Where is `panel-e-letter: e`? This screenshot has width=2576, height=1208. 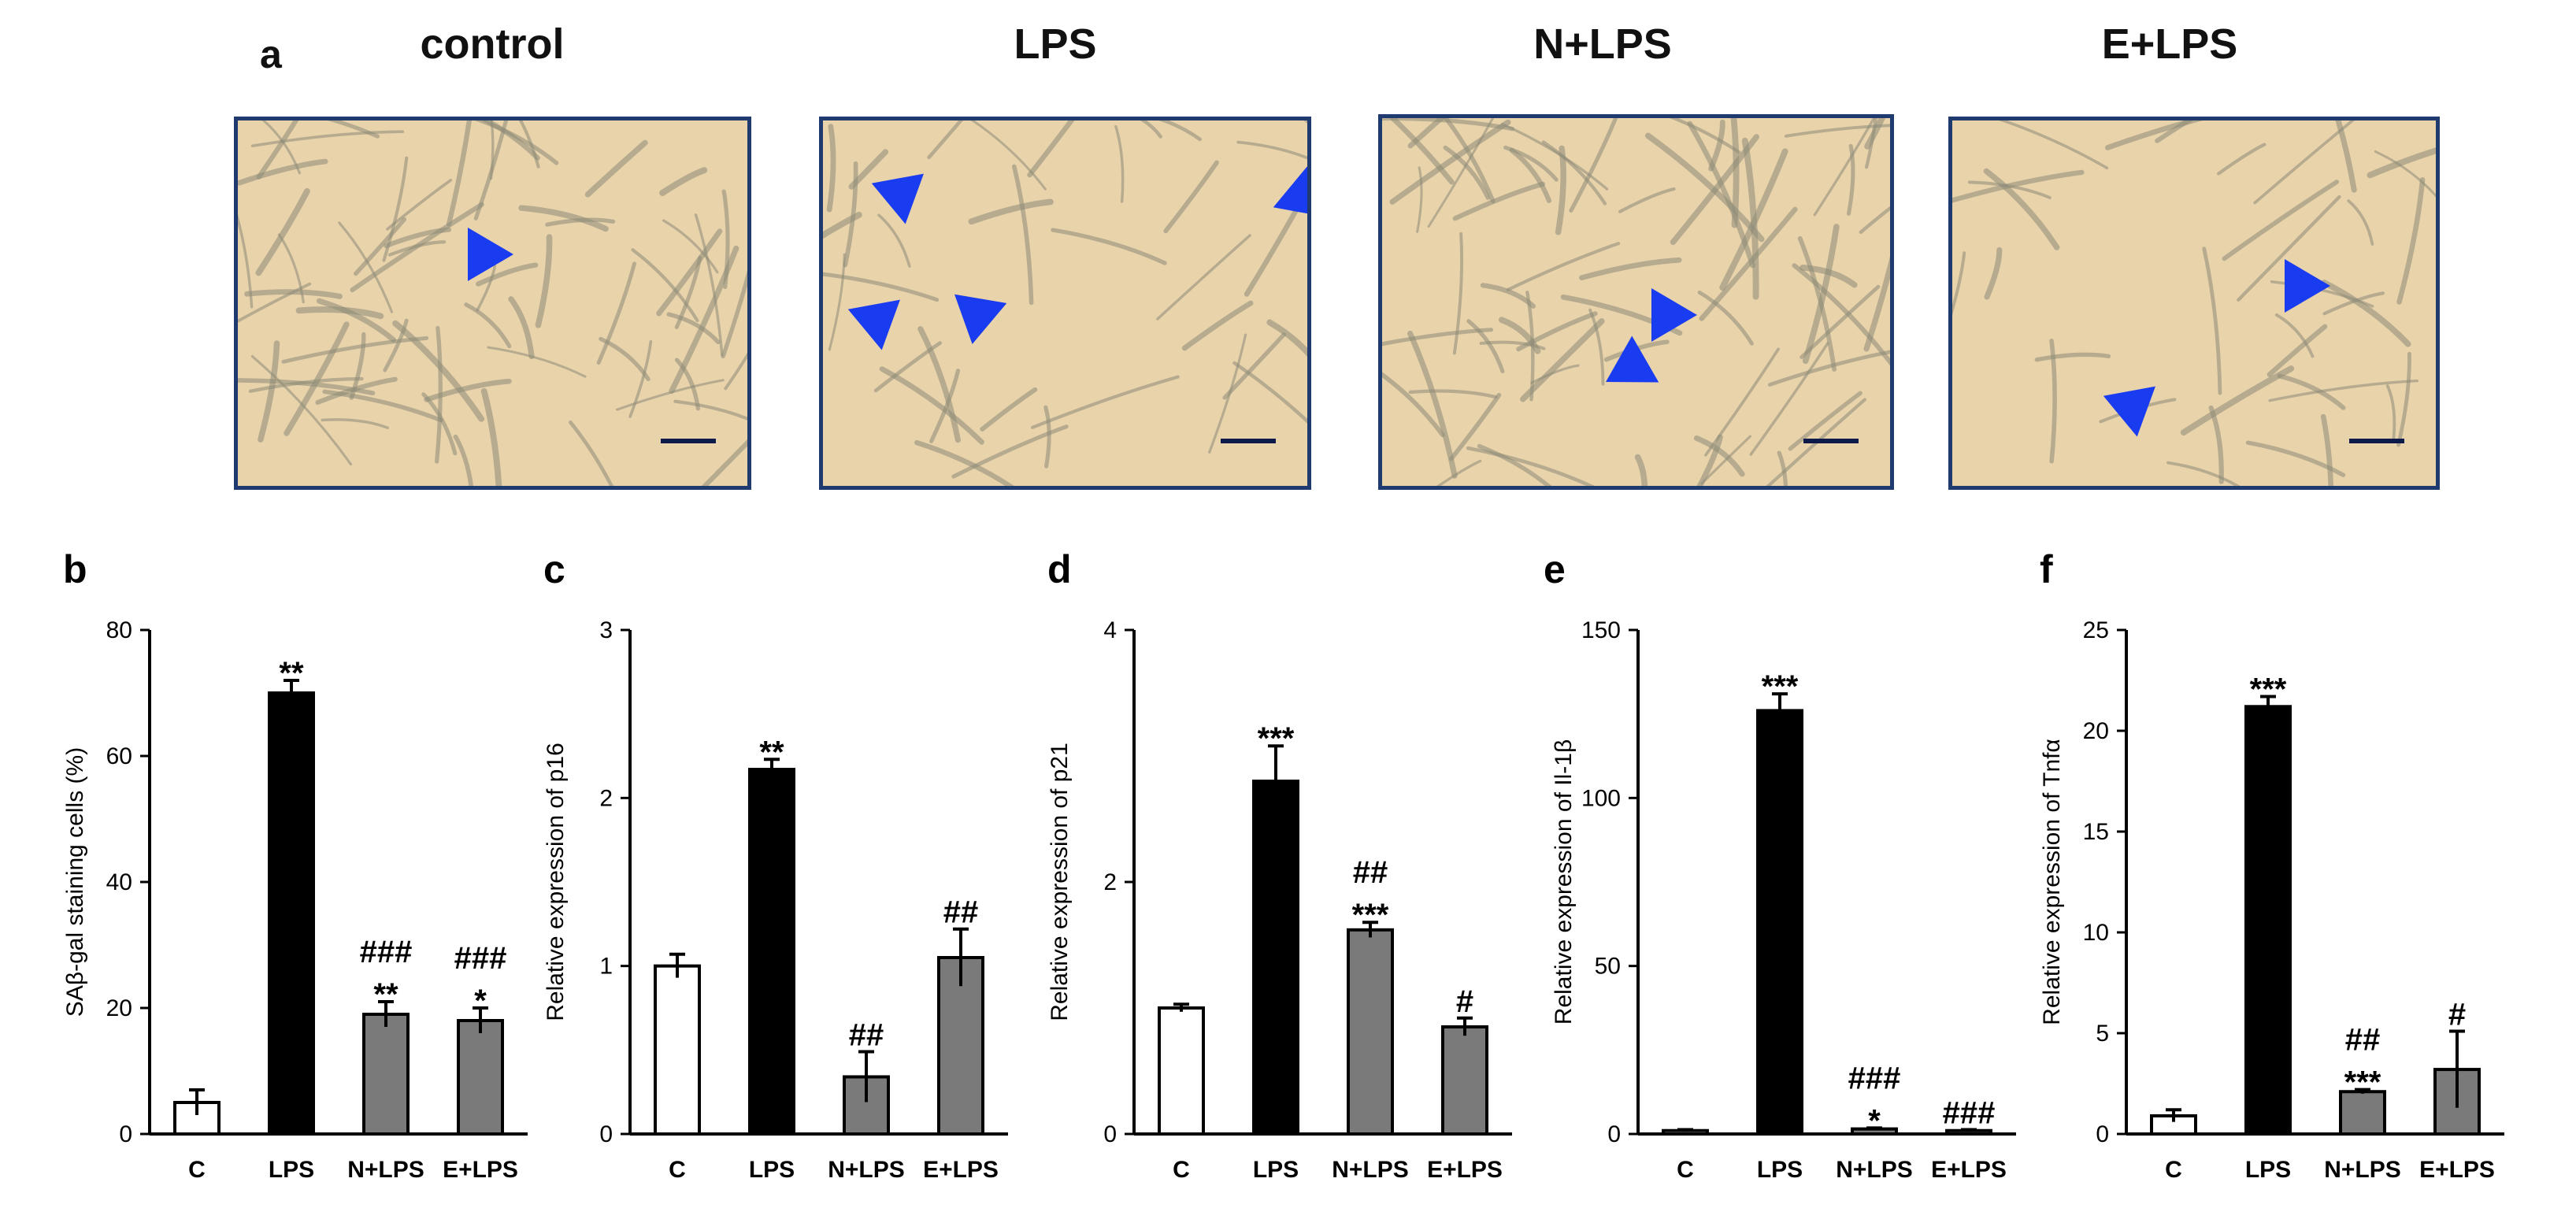
panel-e-letter: e is located at coordinates (1555, 569).